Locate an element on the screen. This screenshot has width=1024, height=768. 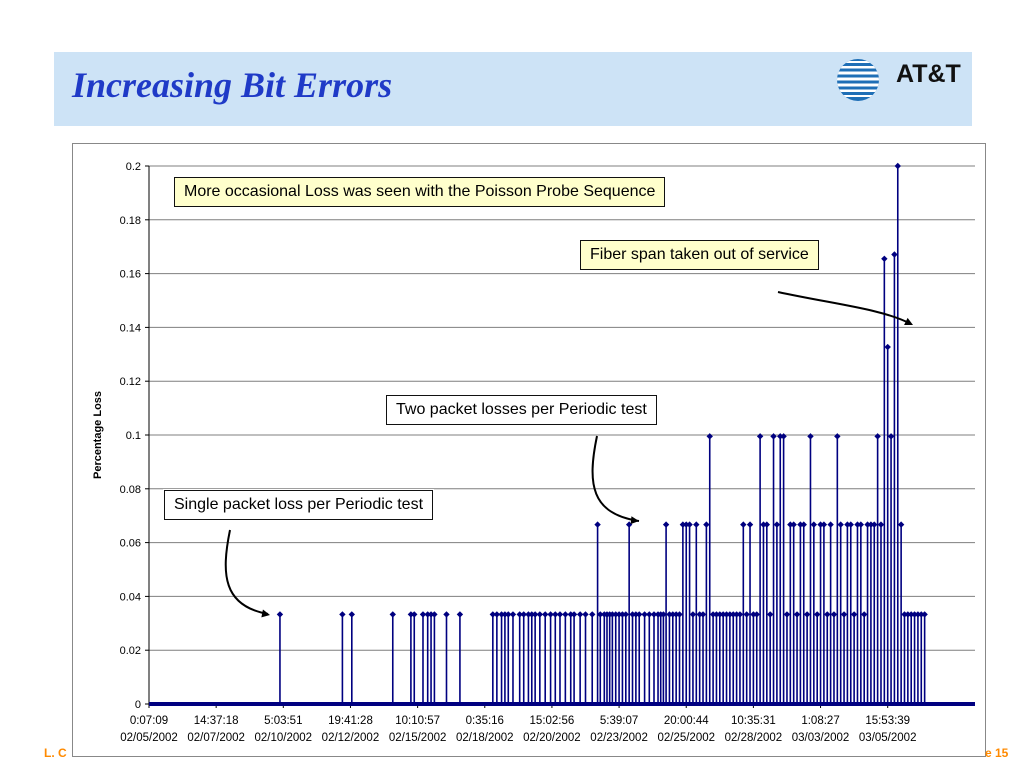
callout-two-packet: Two packet losses per Periodic test is located at coordinates (521, 410).